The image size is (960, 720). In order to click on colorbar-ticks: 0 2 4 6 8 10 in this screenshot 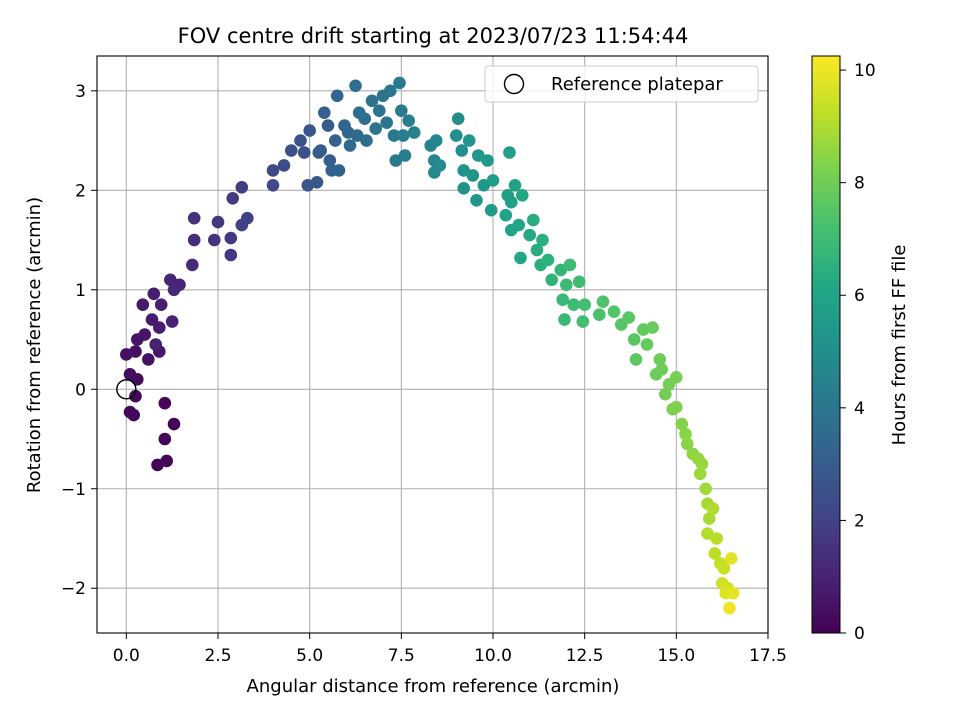, I will do `click(858, 352)`.